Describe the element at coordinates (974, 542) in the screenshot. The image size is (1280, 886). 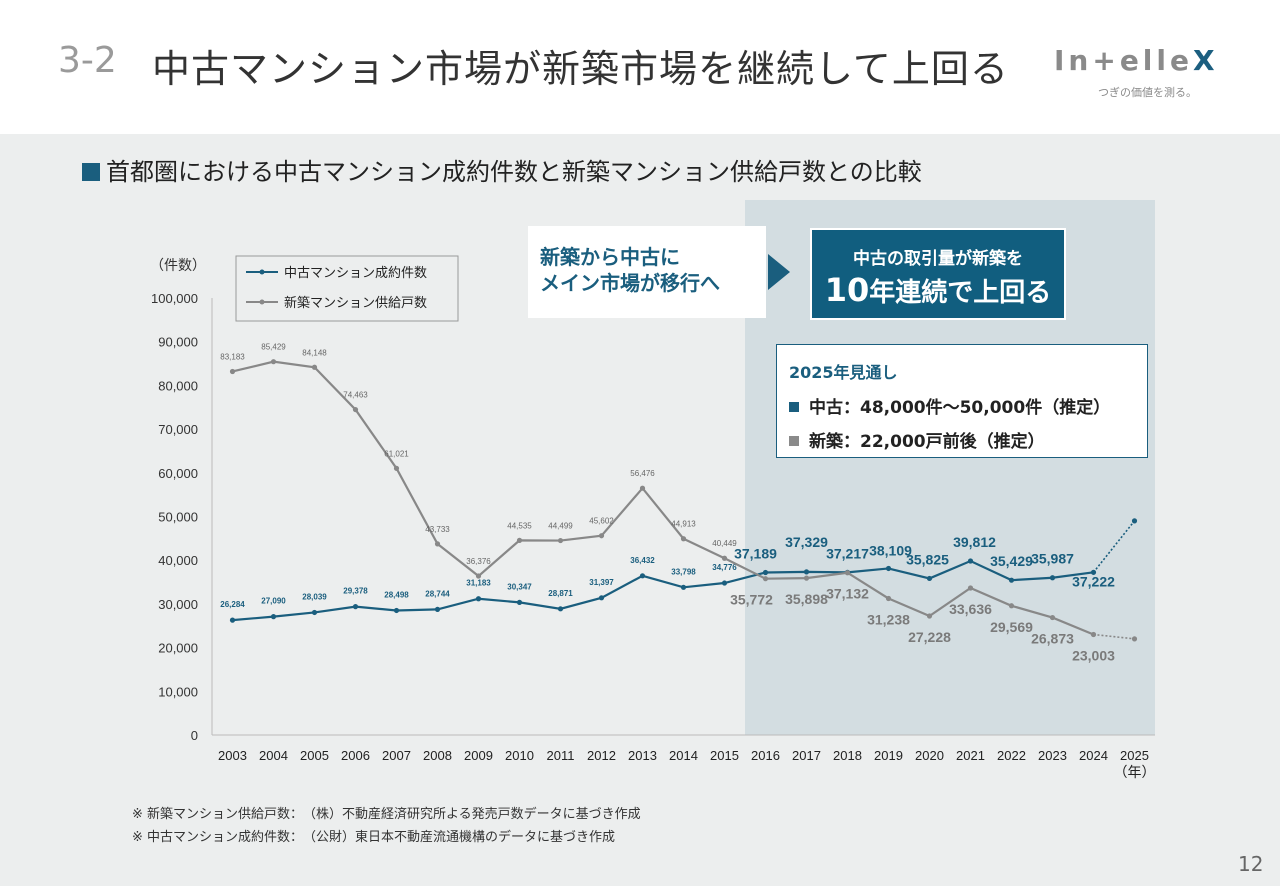
I see `data-label: 39,812` at that location.